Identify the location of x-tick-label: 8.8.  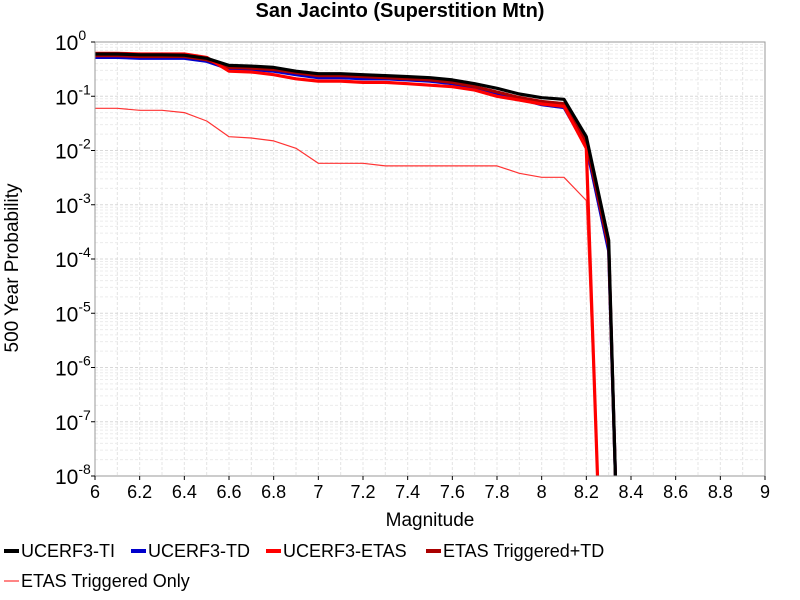
(720, 492).